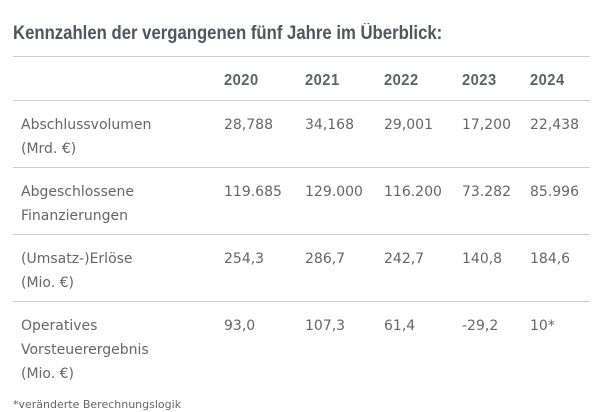 The height and width of the screenshot is (412, 604). What do you see at coordinates (542, 326) in the screenshot?
I see `cell-value: 10*` at bounding box center [542, 326].